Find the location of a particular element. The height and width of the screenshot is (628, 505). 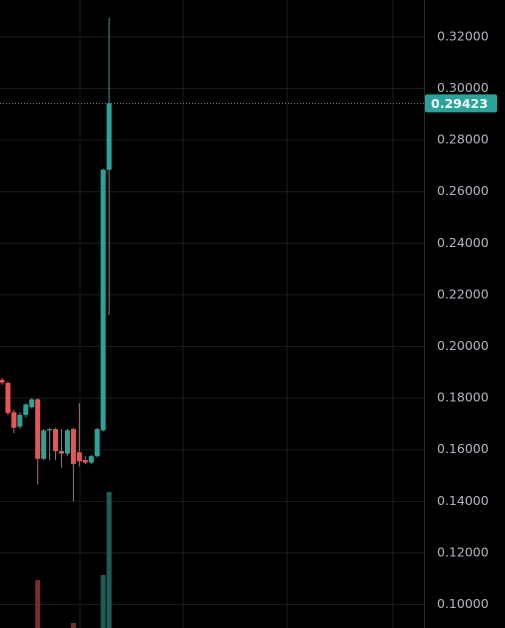

y-tick-label: 0.10000 is located at coordinates (463, 603).